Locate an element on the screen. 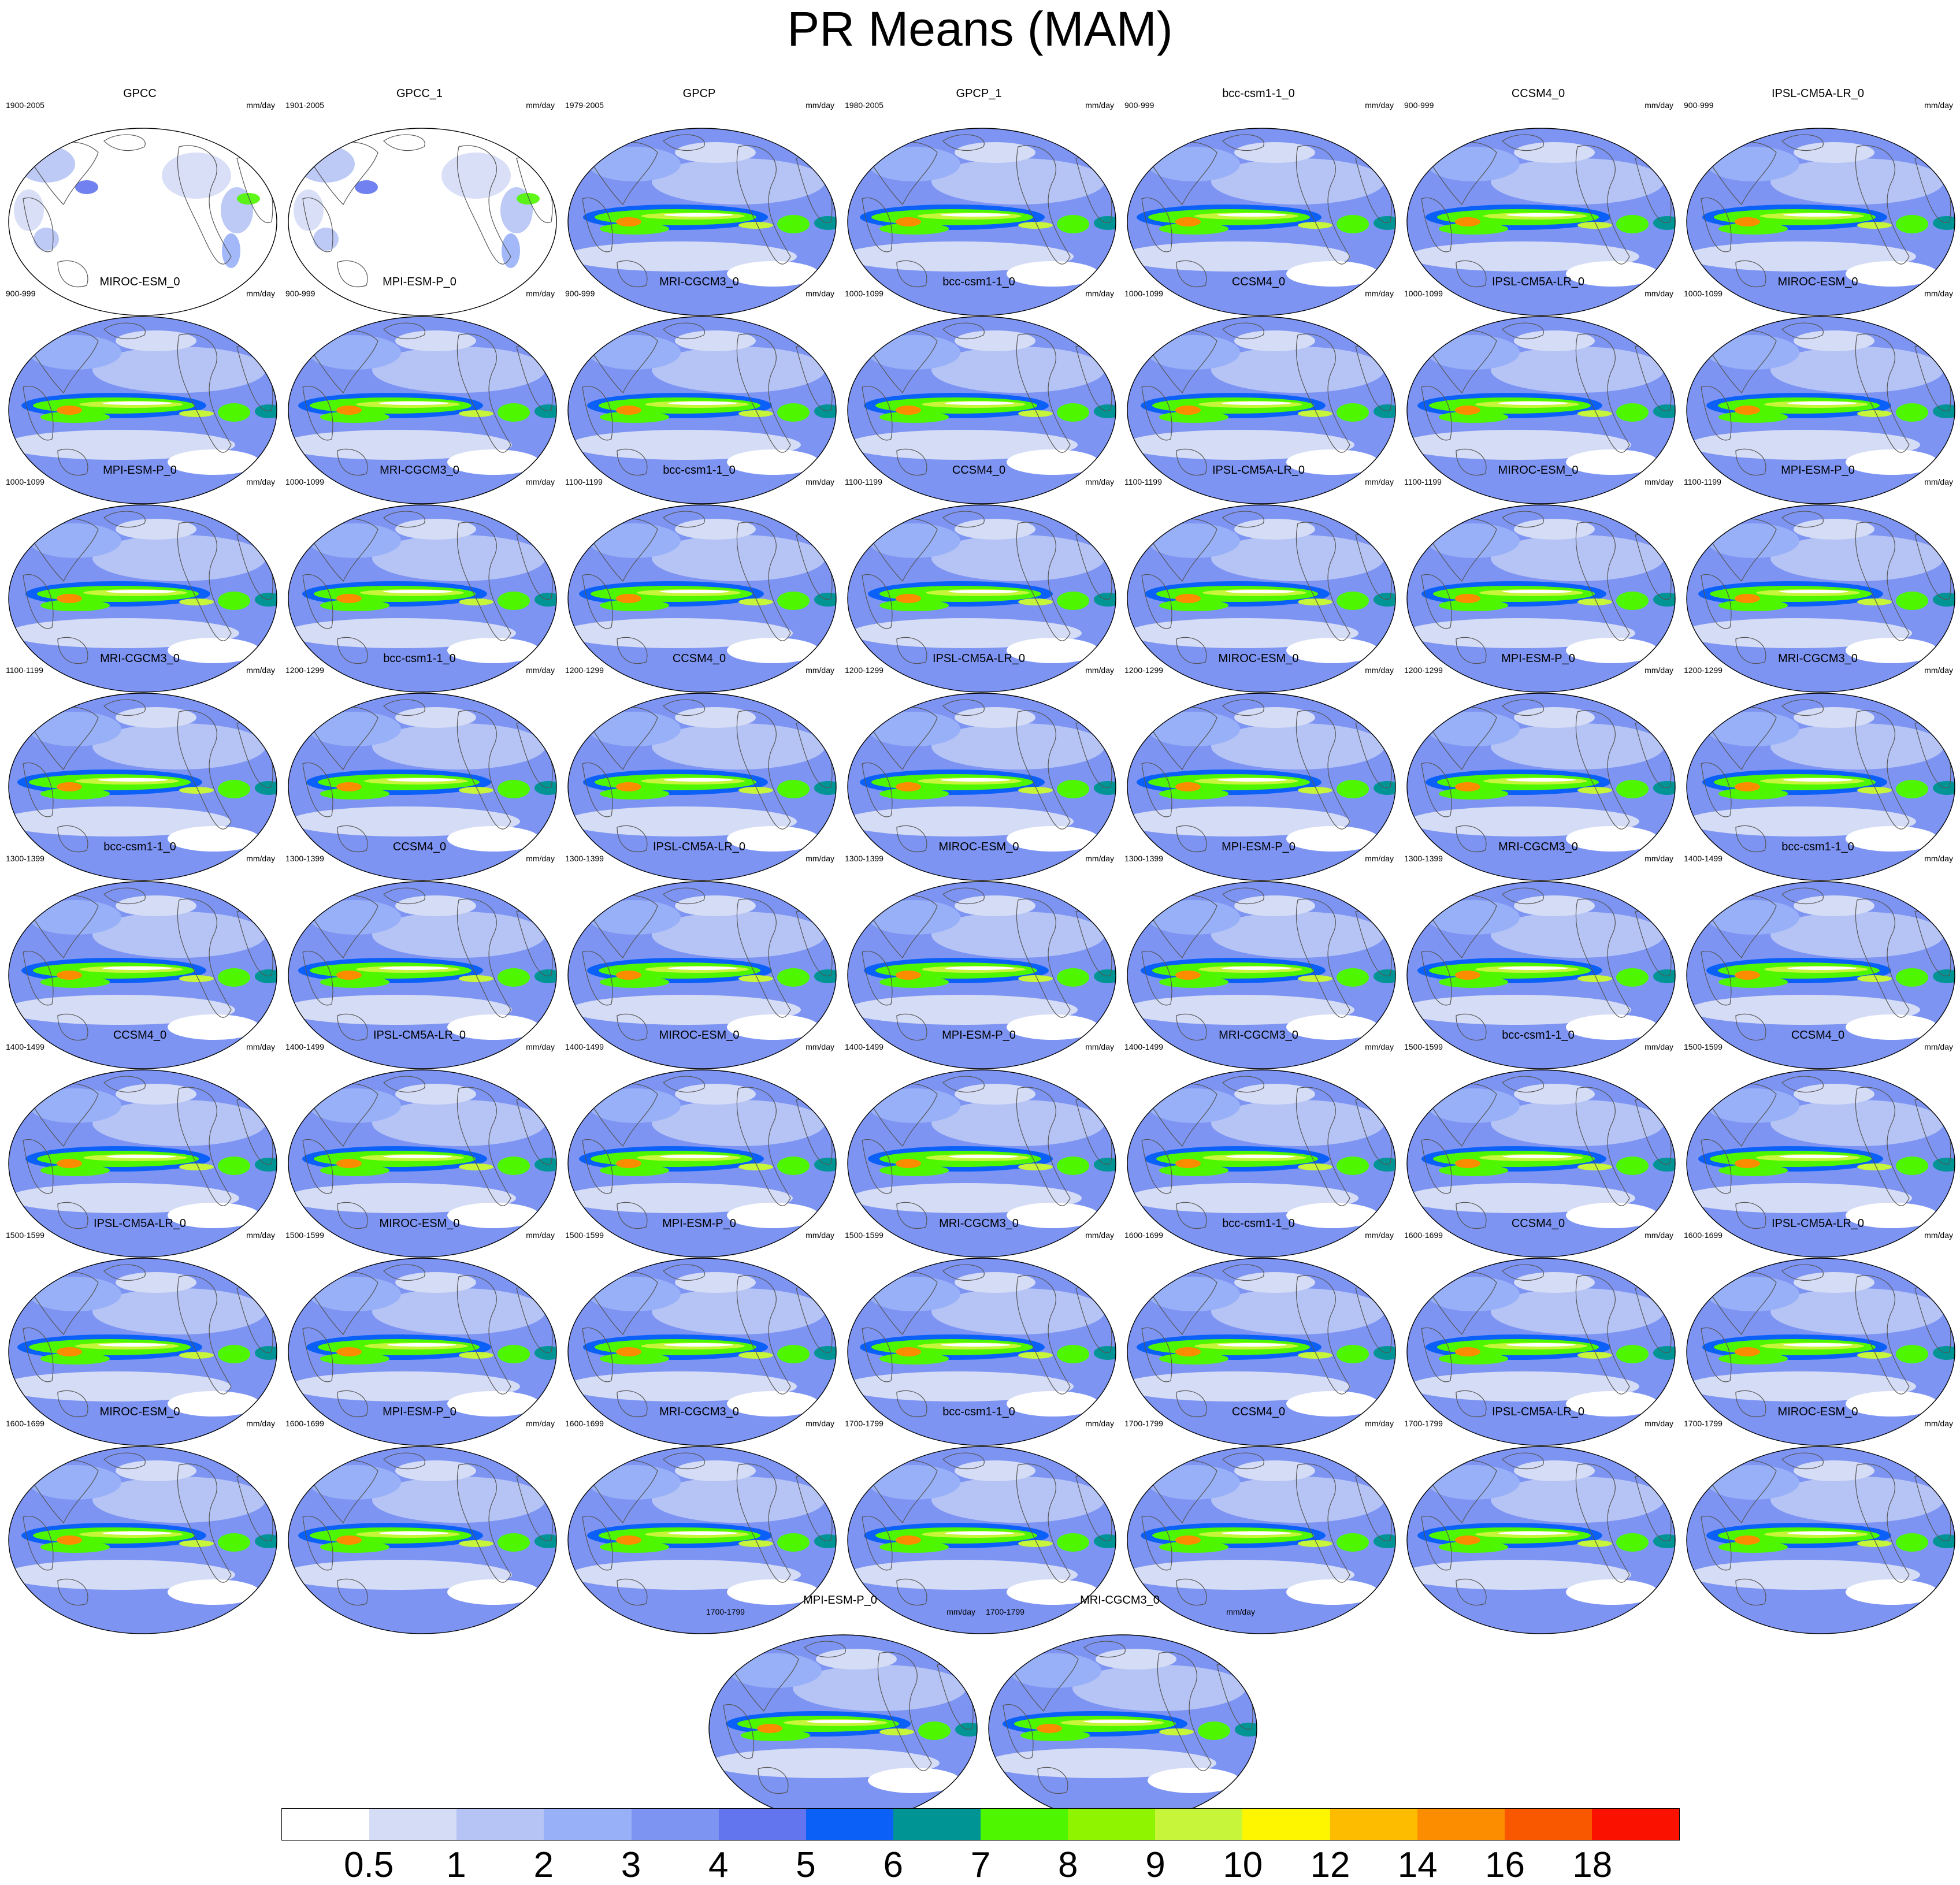 Image resolution: width=1960 pixels, height=1885 pixels. colorbar-tick-label: 4 is located at coordinates (718, 1865).